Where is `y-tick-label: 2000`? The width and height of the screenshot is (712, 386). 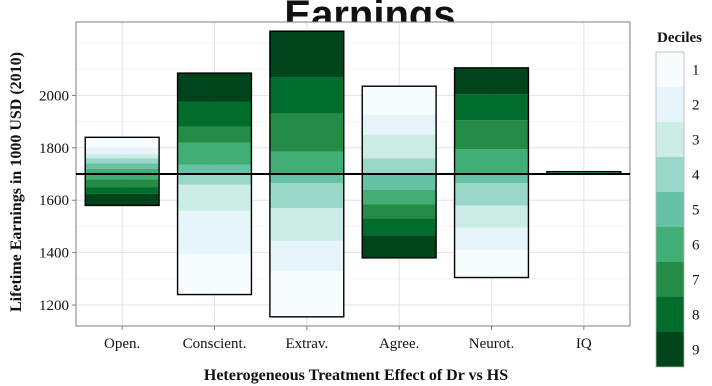 y-tick-label: 2000 is located at coordinates (54, 96).